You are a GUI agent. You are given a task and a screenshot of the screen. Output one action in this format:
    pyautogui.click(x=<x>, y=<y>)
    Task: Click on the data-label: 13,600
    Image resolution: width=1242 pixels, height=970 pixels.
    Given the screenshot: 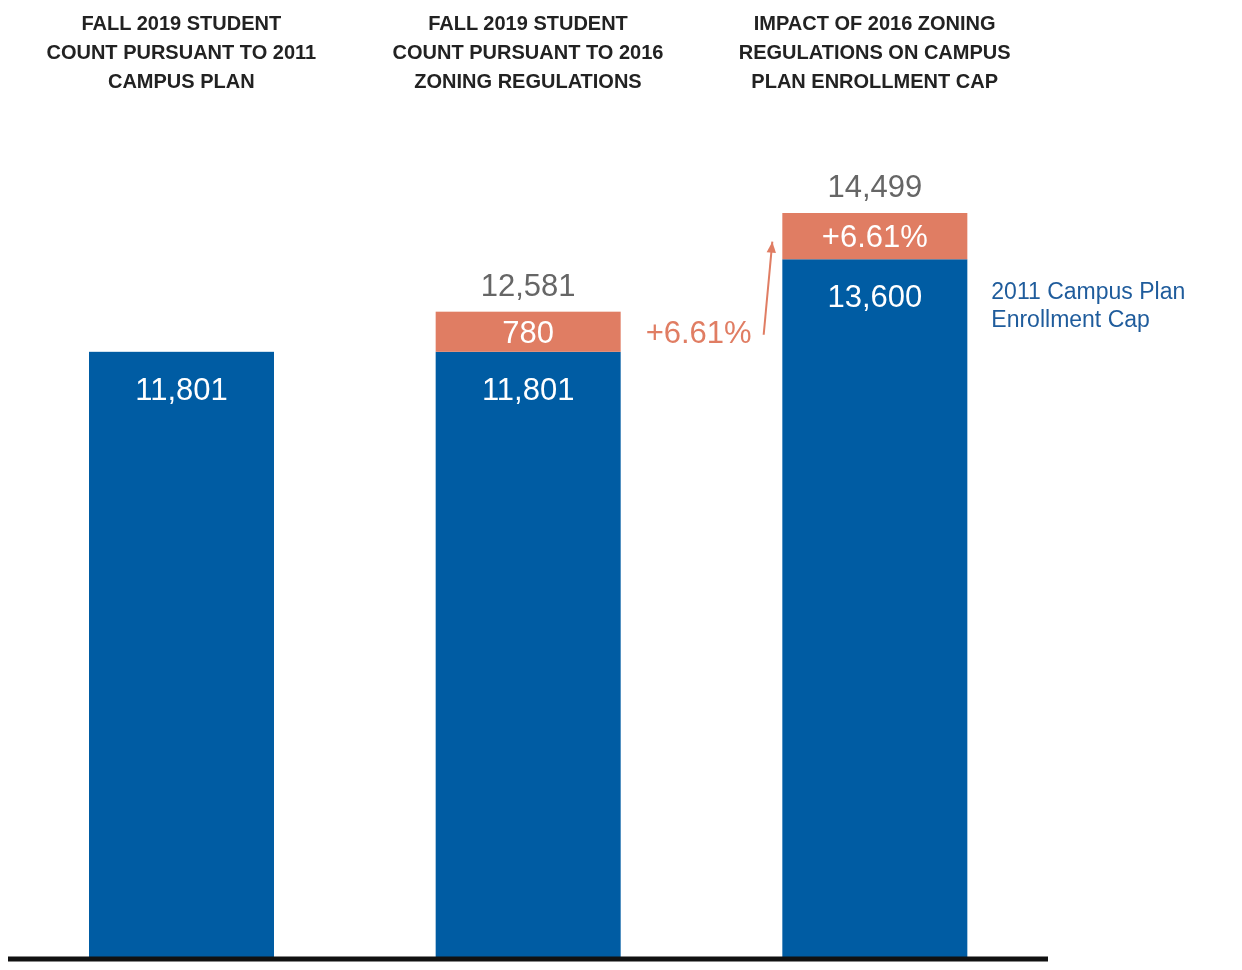 What is the action you would take?
    pyautogui.click(x=875, y=297)
    